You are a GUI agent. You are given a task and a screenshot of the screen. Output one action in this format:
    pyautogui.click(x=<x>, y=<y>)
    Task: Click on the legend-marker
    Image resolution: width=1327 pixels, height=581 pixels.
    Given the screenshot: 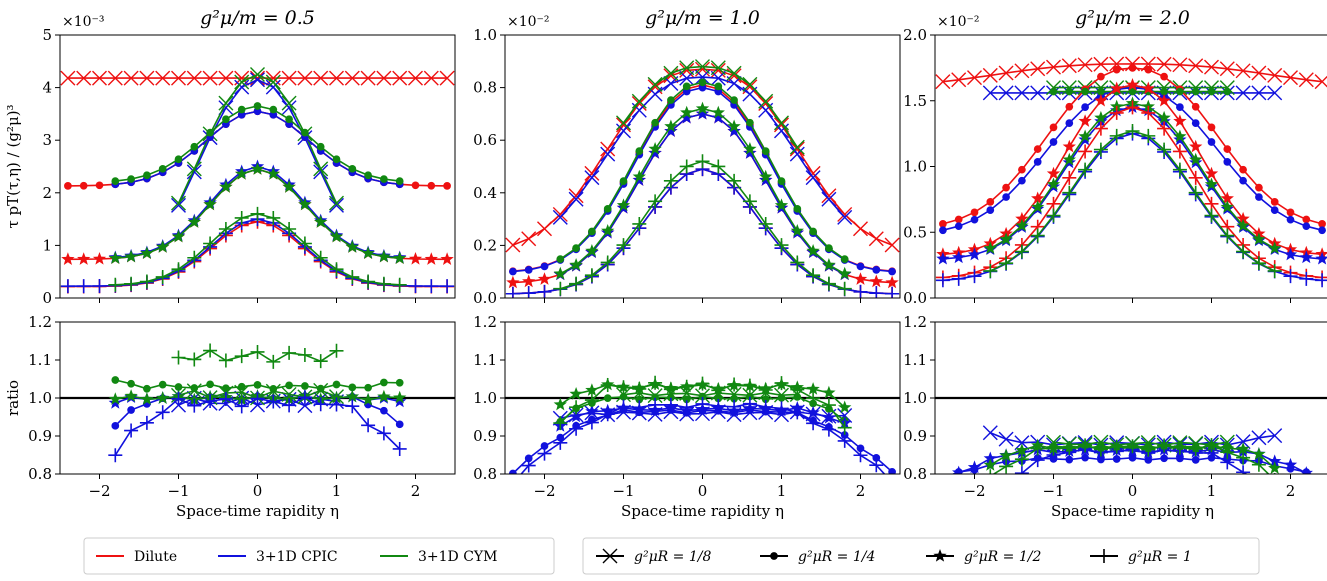 What is the action you would take?
    pyautogui.click(x=610, y=556)
    